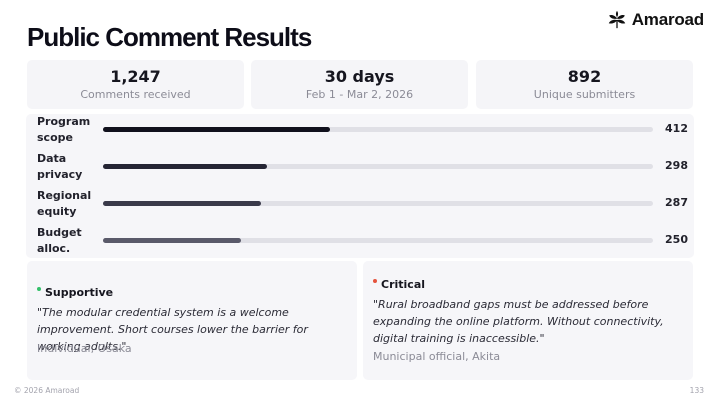 The width and height of the screenshot is (720, 405). I want to click on brand-name: Amaroad, so click(667, 19).